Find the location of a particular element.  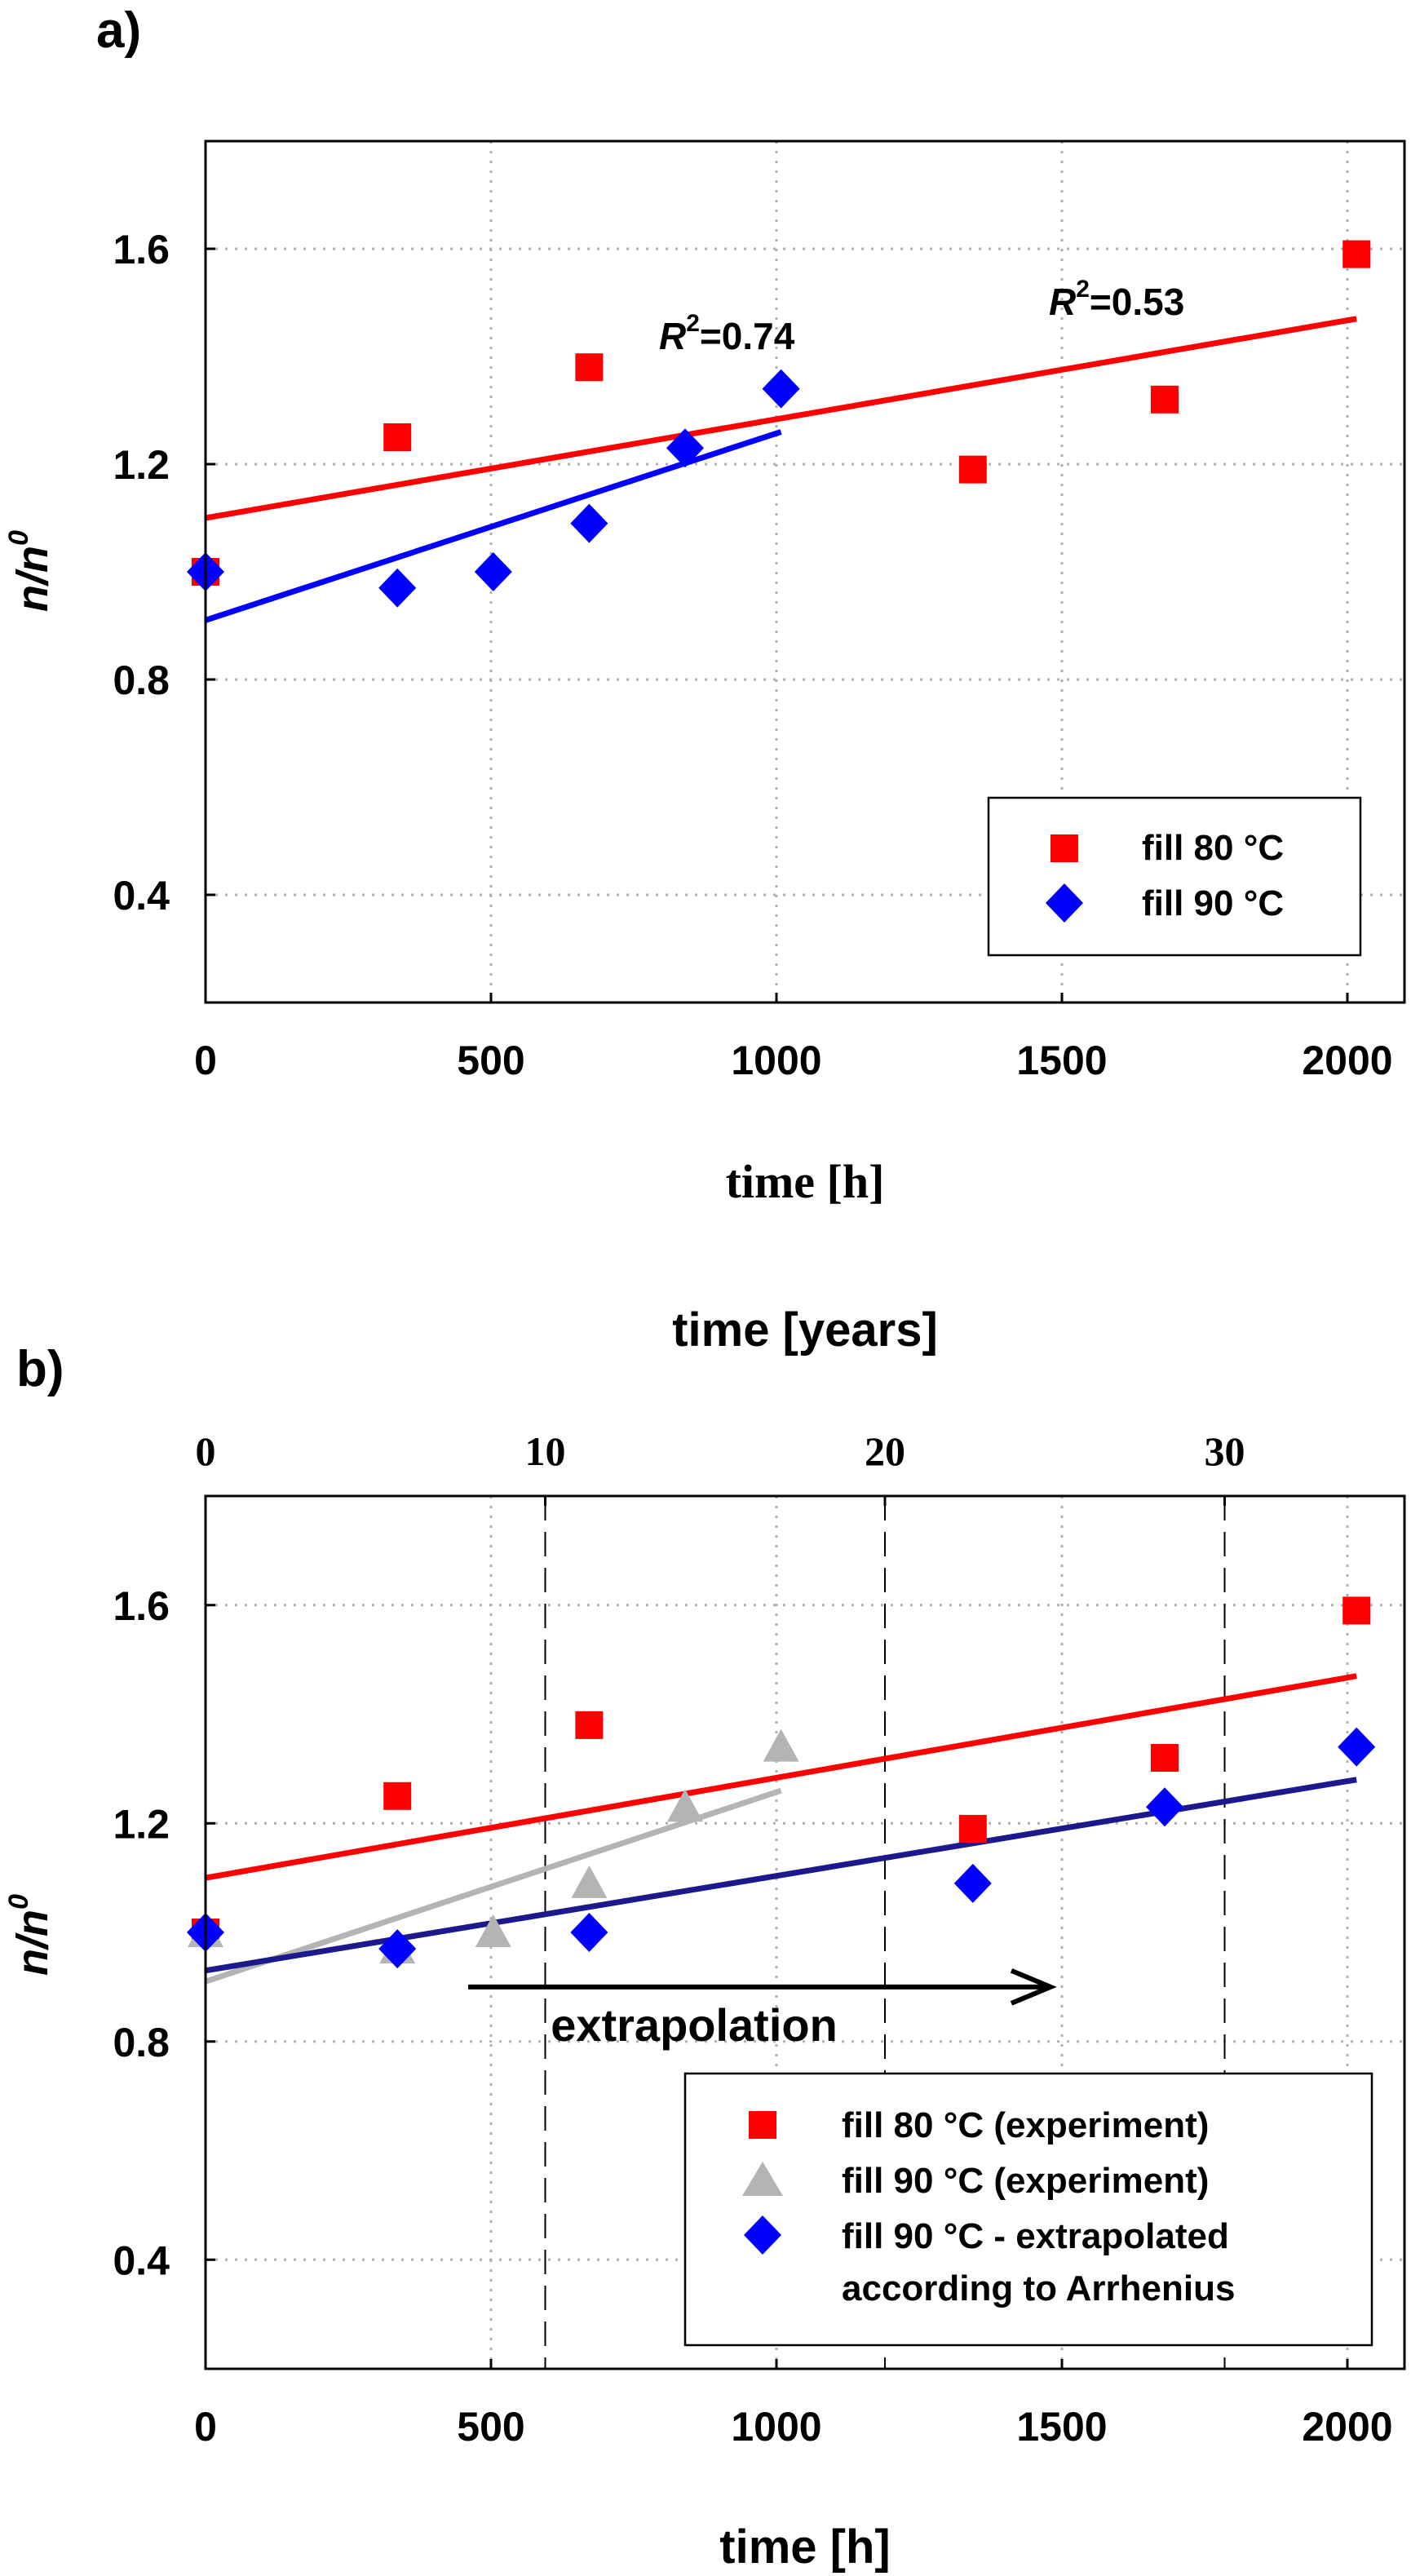

legend-label-fill-80-experiment: fill 80 °C (experiment) is located at coordinates (1025, 2125).